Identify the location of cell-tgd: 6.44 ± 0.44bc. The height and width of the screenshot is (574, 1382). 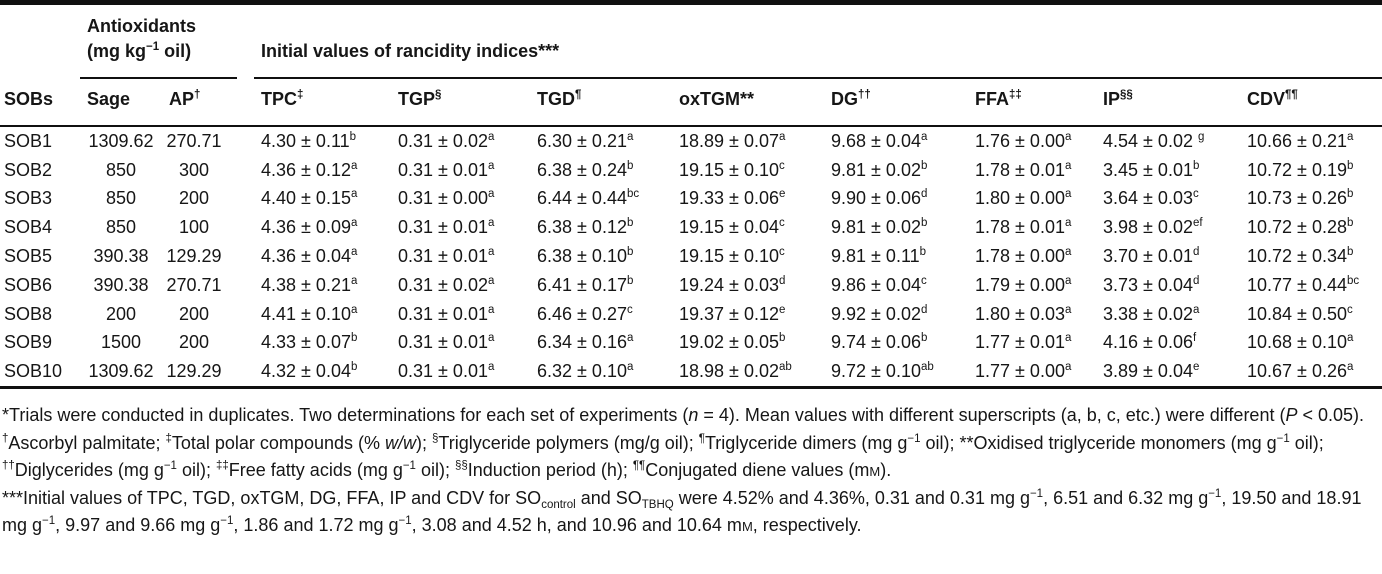
(588, 198).